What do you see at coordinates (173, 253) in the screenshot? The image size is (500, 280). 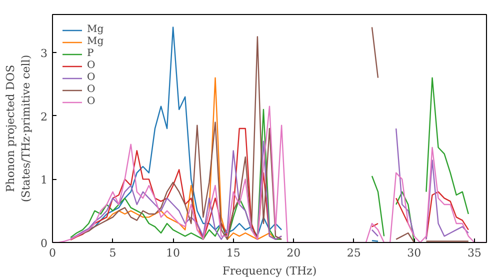 I see `x-tick-label: 10` at bounding box center [173, 253].